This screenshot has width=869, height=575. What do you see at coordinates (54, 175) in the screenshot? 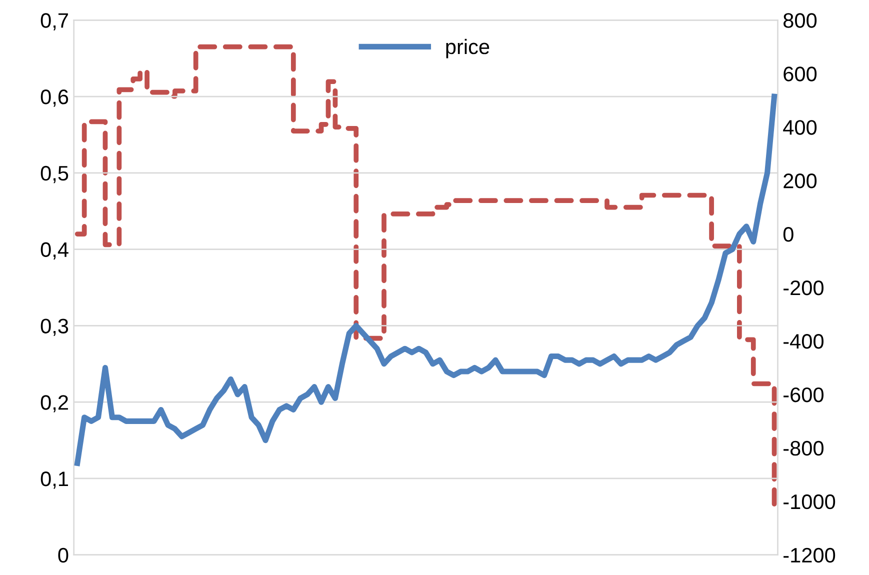
I see `y-tick-label: 0,5` at bounding box center [54, 175].